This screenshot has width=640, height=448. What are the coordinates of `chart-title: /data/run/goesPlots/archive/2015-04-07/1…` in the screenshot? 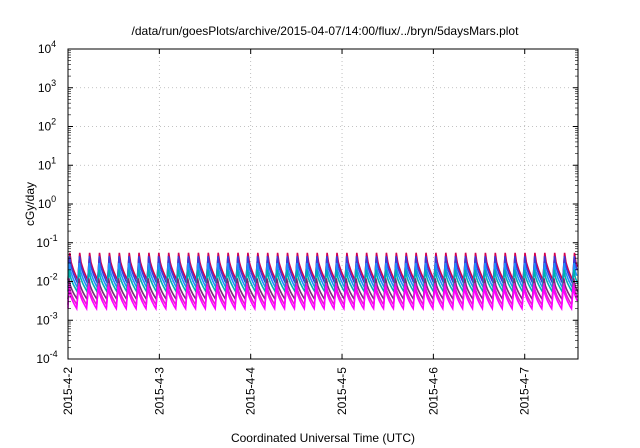 It's located at (326, 31).